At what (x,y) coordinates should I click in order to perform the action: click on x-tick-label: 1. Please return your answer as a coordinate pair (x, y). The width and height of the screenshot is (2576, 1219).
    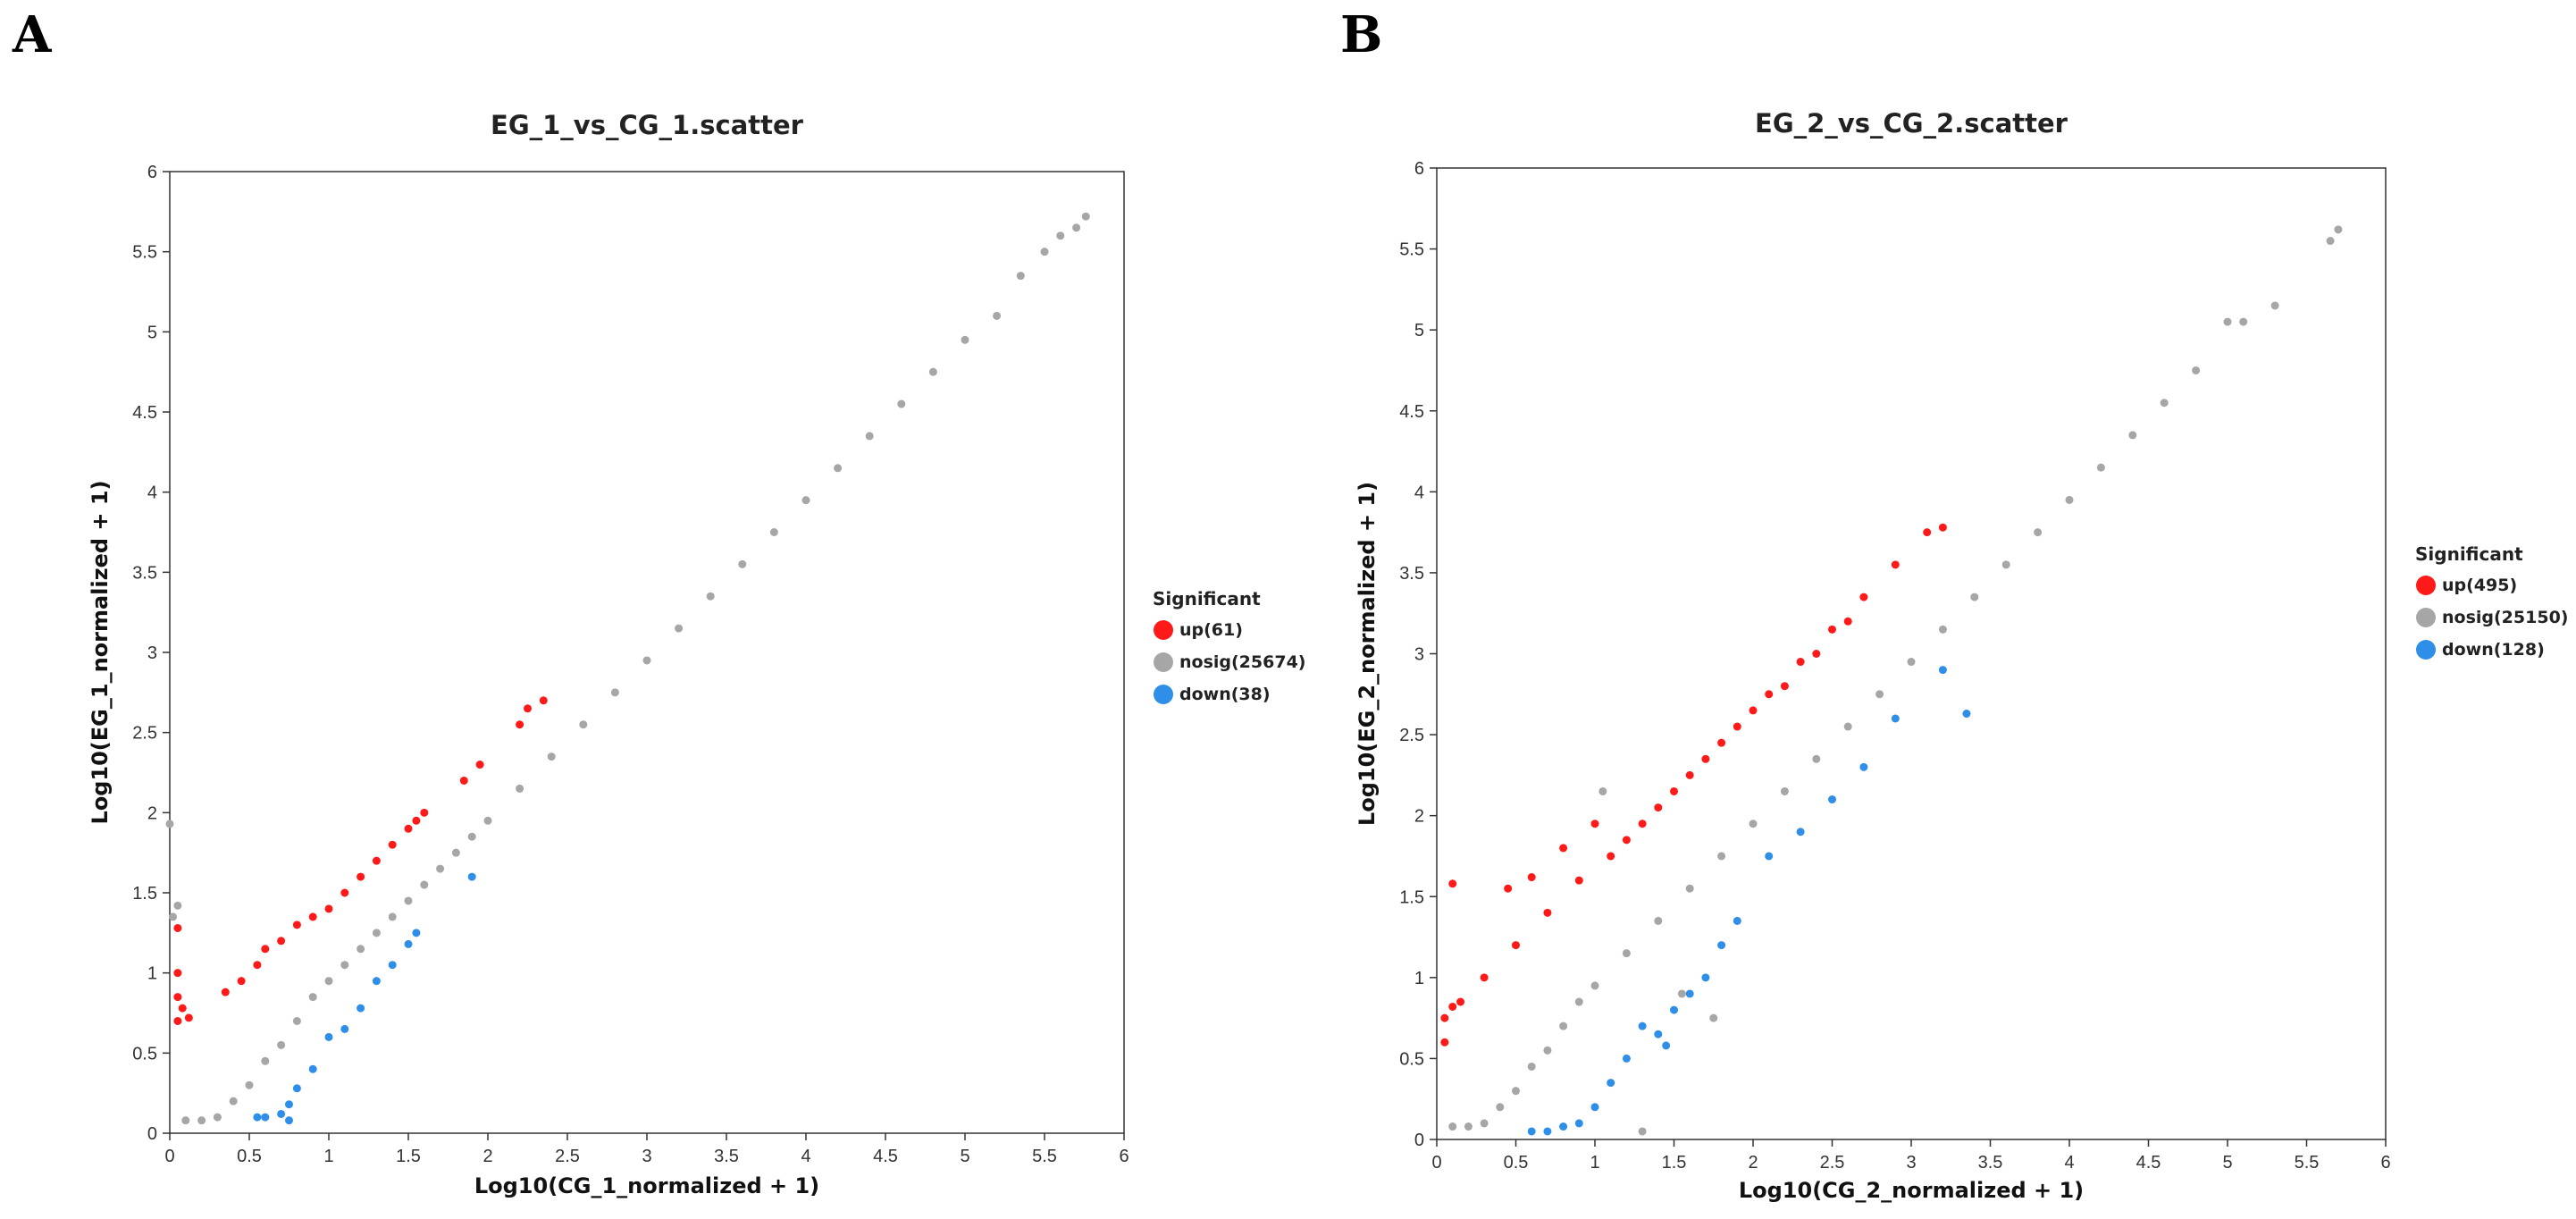
    Looking at the image, I should click on (1594, 1163).